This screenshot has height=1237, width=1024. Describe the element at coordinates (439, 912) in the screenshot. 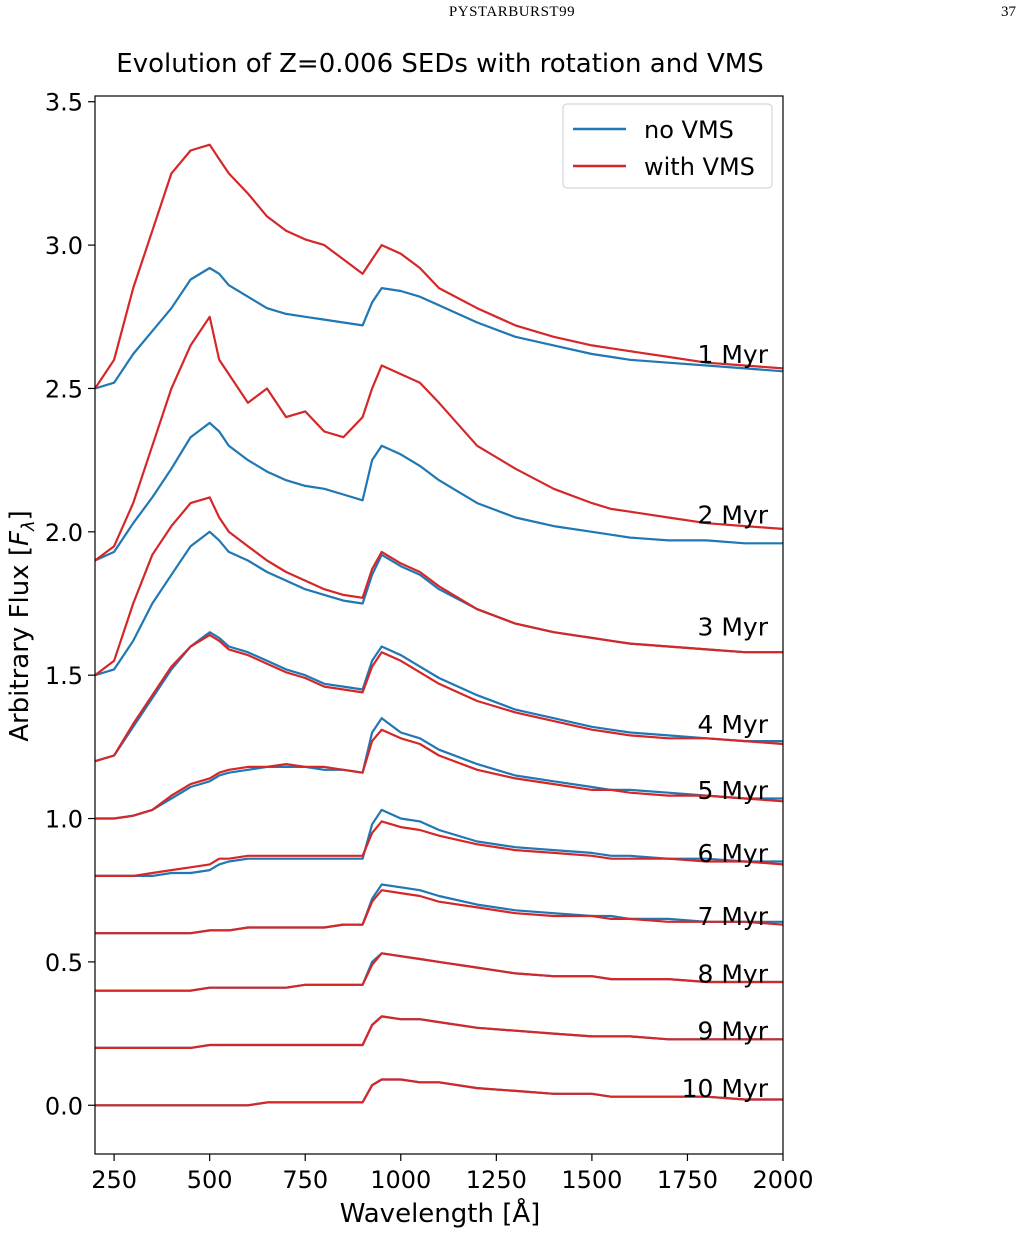

I see `series-line-with-vms-7-myr` at that location.